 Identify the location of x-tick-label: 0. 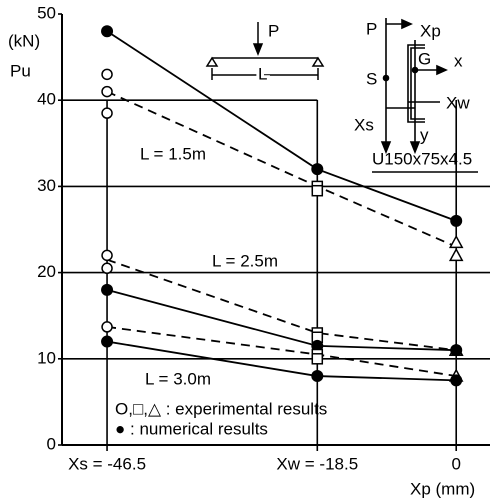
(455, 463).